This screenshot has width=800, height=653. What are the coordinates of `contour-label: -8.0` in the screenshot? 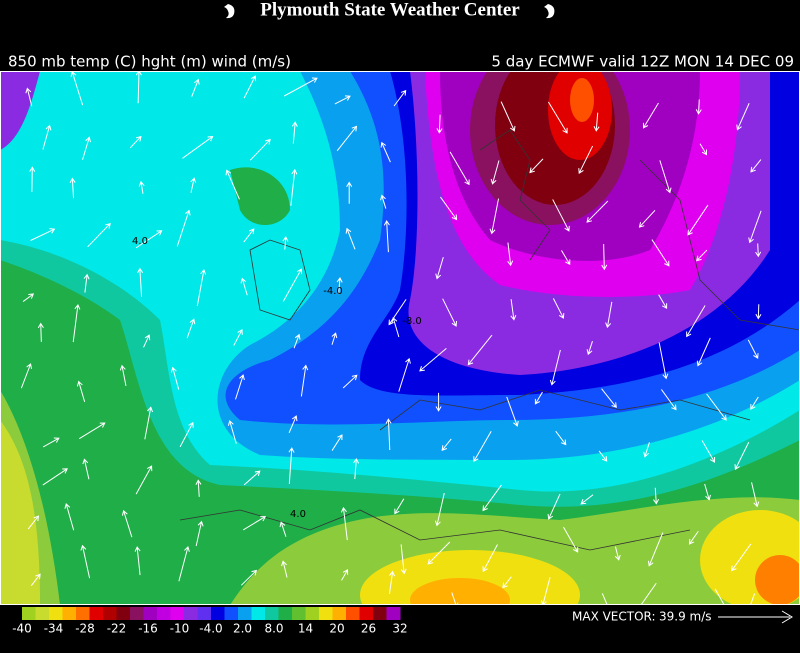 It's located at (412, 321).